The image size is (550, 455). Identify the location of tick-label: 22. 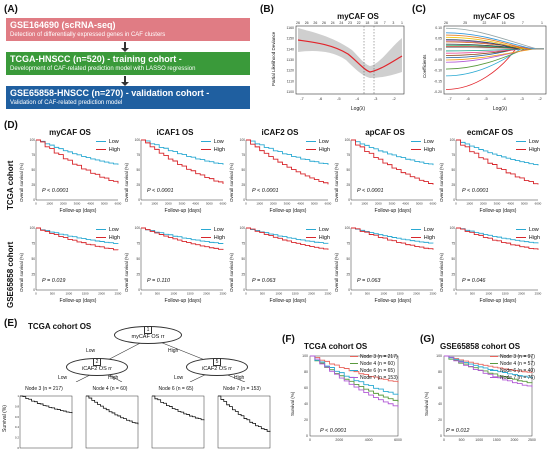
(359, 23).